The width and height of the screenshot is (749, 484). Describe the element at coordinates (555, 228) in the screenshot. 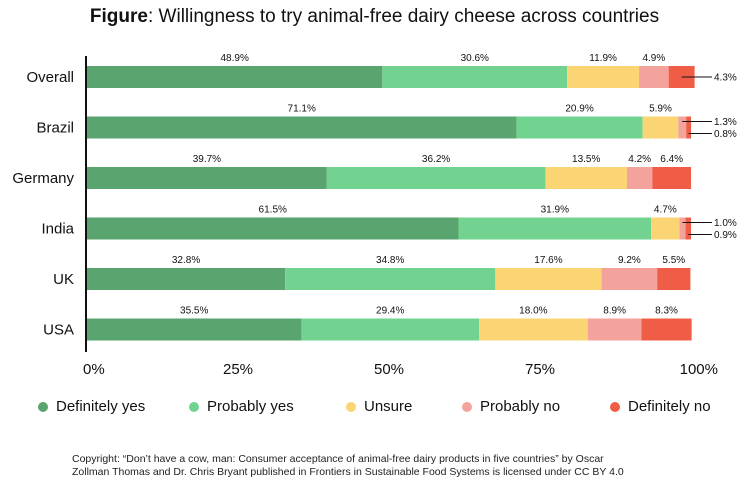

I see `bar-india-probably-yes` at that location.